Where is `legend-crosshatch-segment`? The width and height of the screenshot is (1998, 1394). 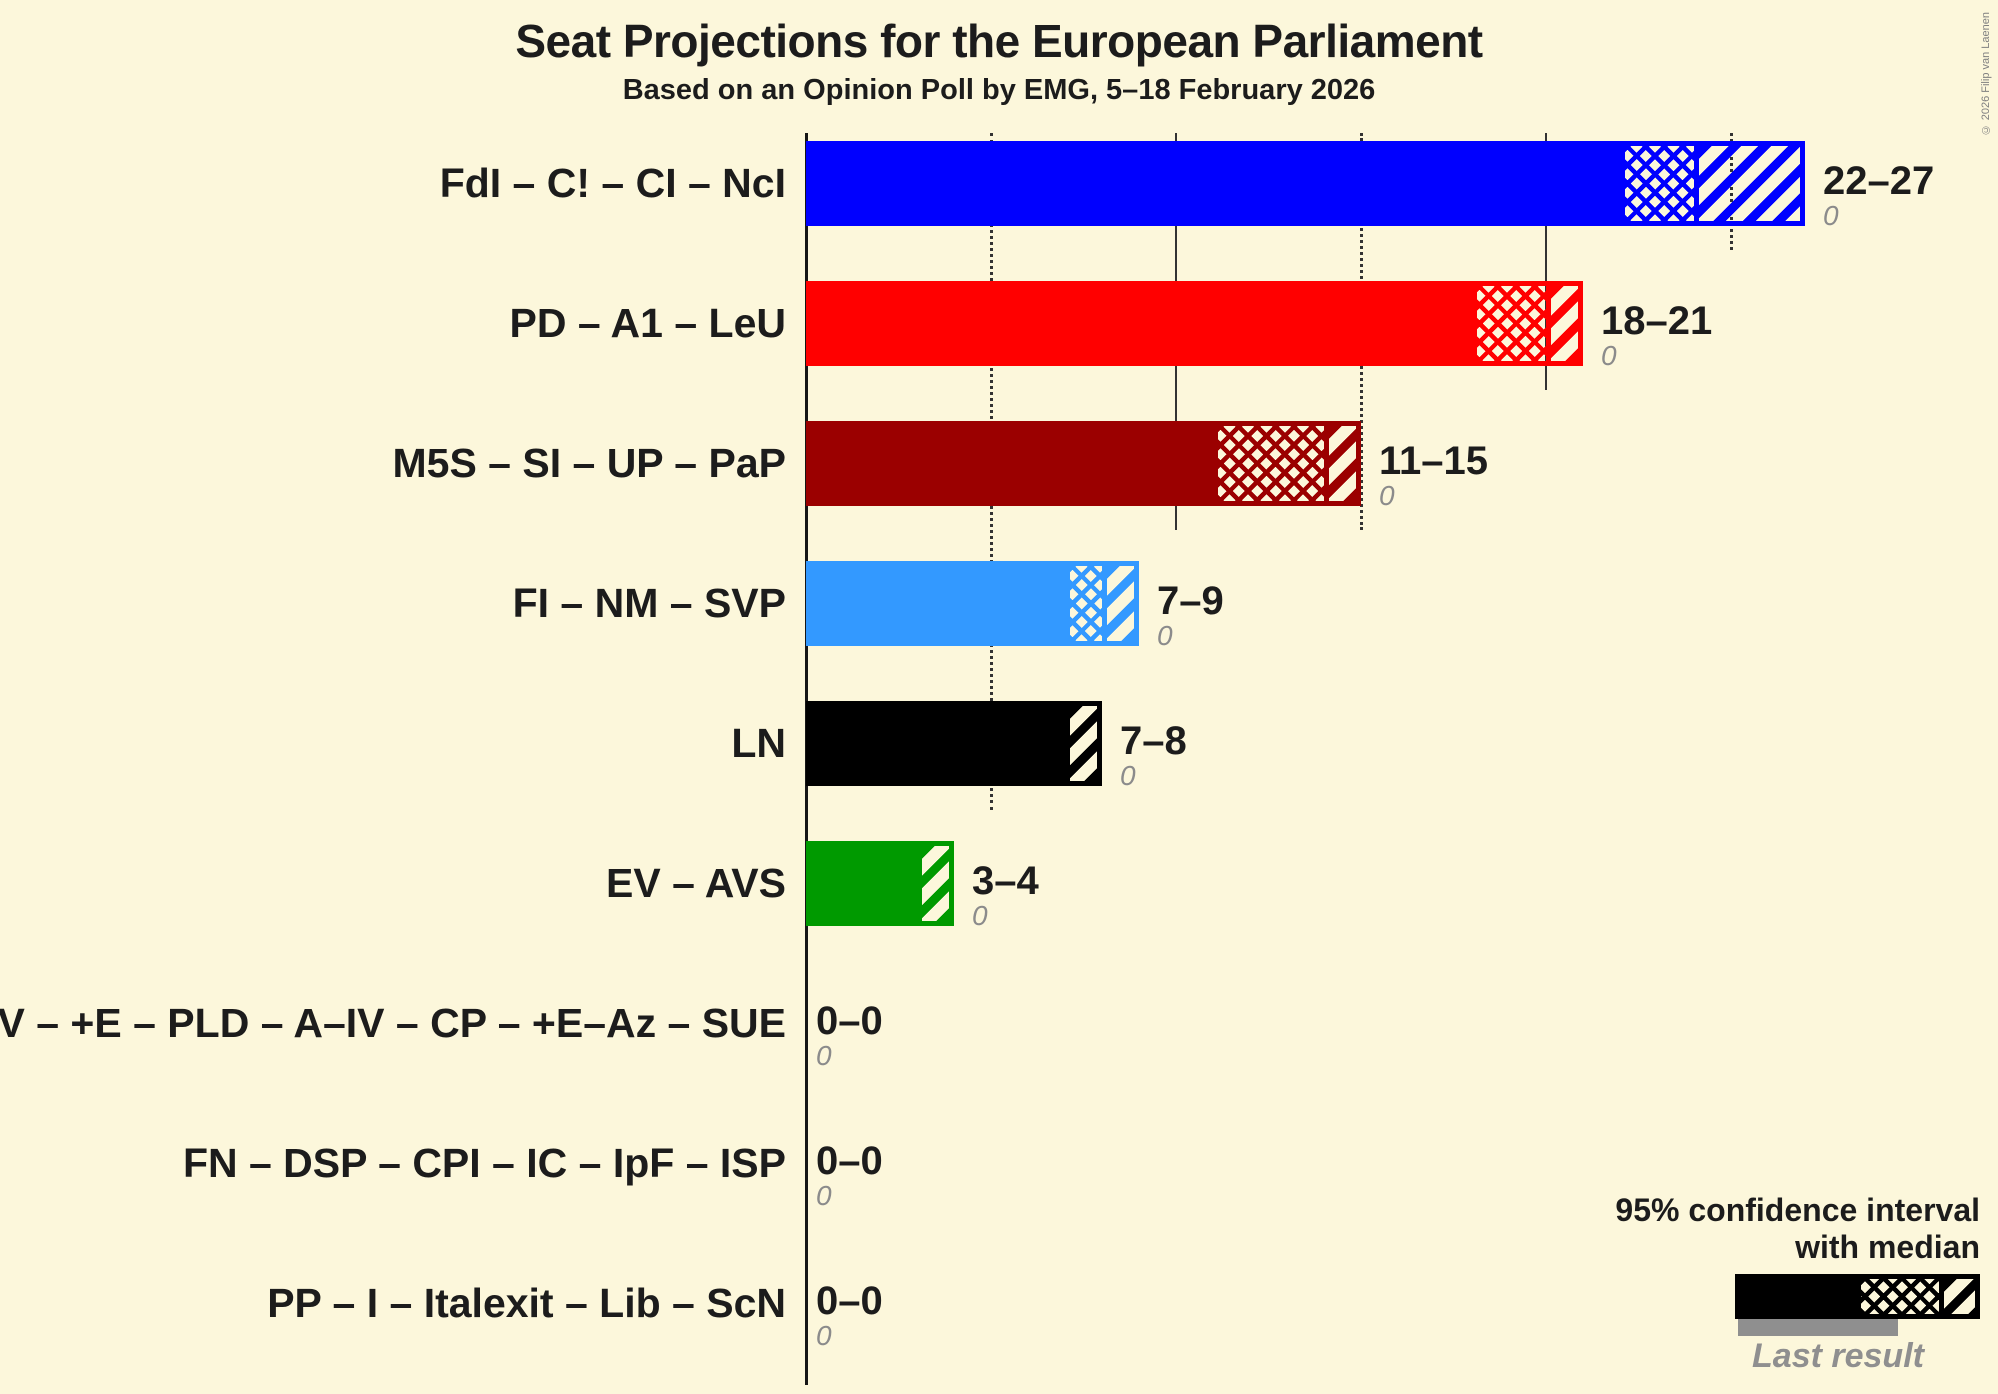 legend-crosshatch-segment is located at coordinates (1900, 1296).